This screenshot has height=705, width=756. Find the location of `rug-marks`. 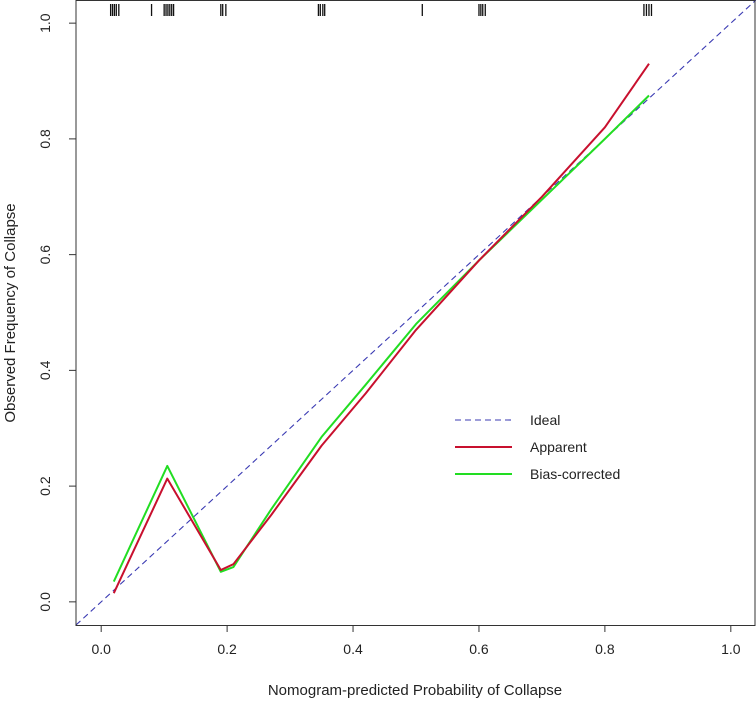

rug-marks is located at coordinates (381, 10).